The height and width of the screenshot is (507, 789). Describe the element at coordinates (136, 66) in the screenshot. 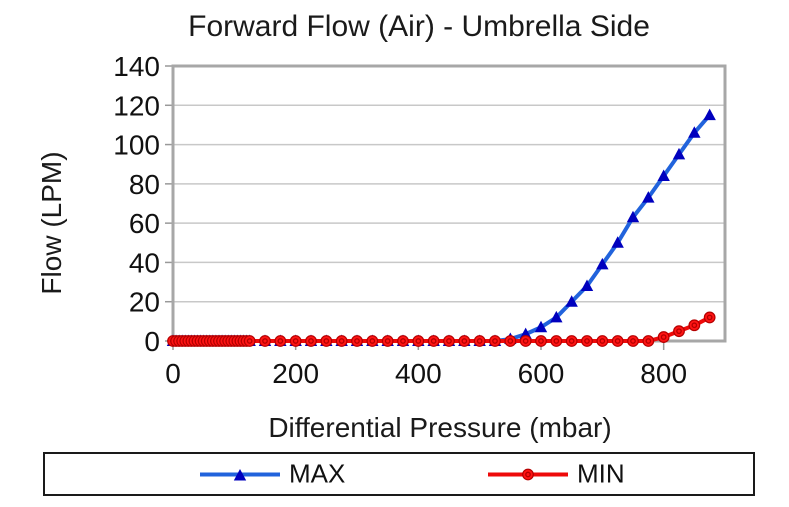

I see `y-tick-label: 140` at that location.